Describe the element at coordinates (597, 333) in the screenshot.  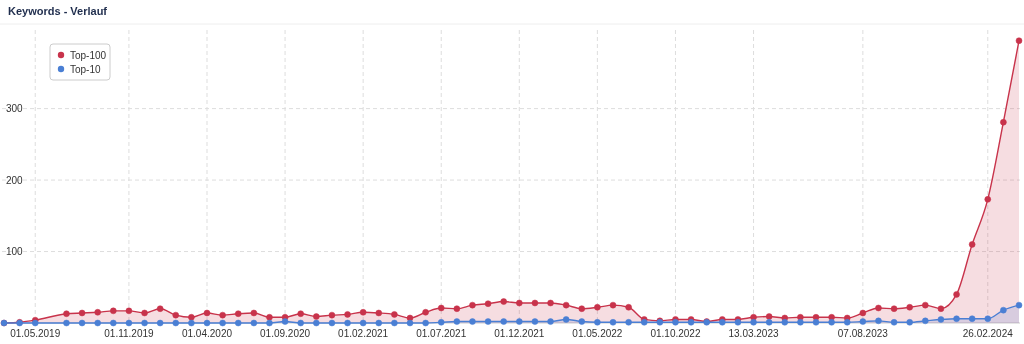
I see `x-tick-label: 01.05.2022` at that location.